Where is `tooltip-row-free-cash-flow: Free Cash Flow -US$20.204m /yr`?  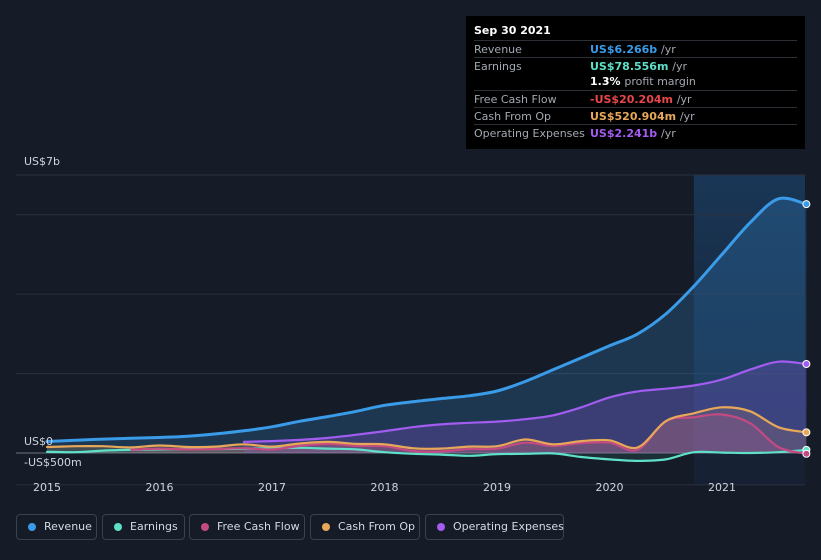
tooltip-row-free-cash-flow: Free Cash Flow -US$20.204m /yr is located at coordinates (635, 99).